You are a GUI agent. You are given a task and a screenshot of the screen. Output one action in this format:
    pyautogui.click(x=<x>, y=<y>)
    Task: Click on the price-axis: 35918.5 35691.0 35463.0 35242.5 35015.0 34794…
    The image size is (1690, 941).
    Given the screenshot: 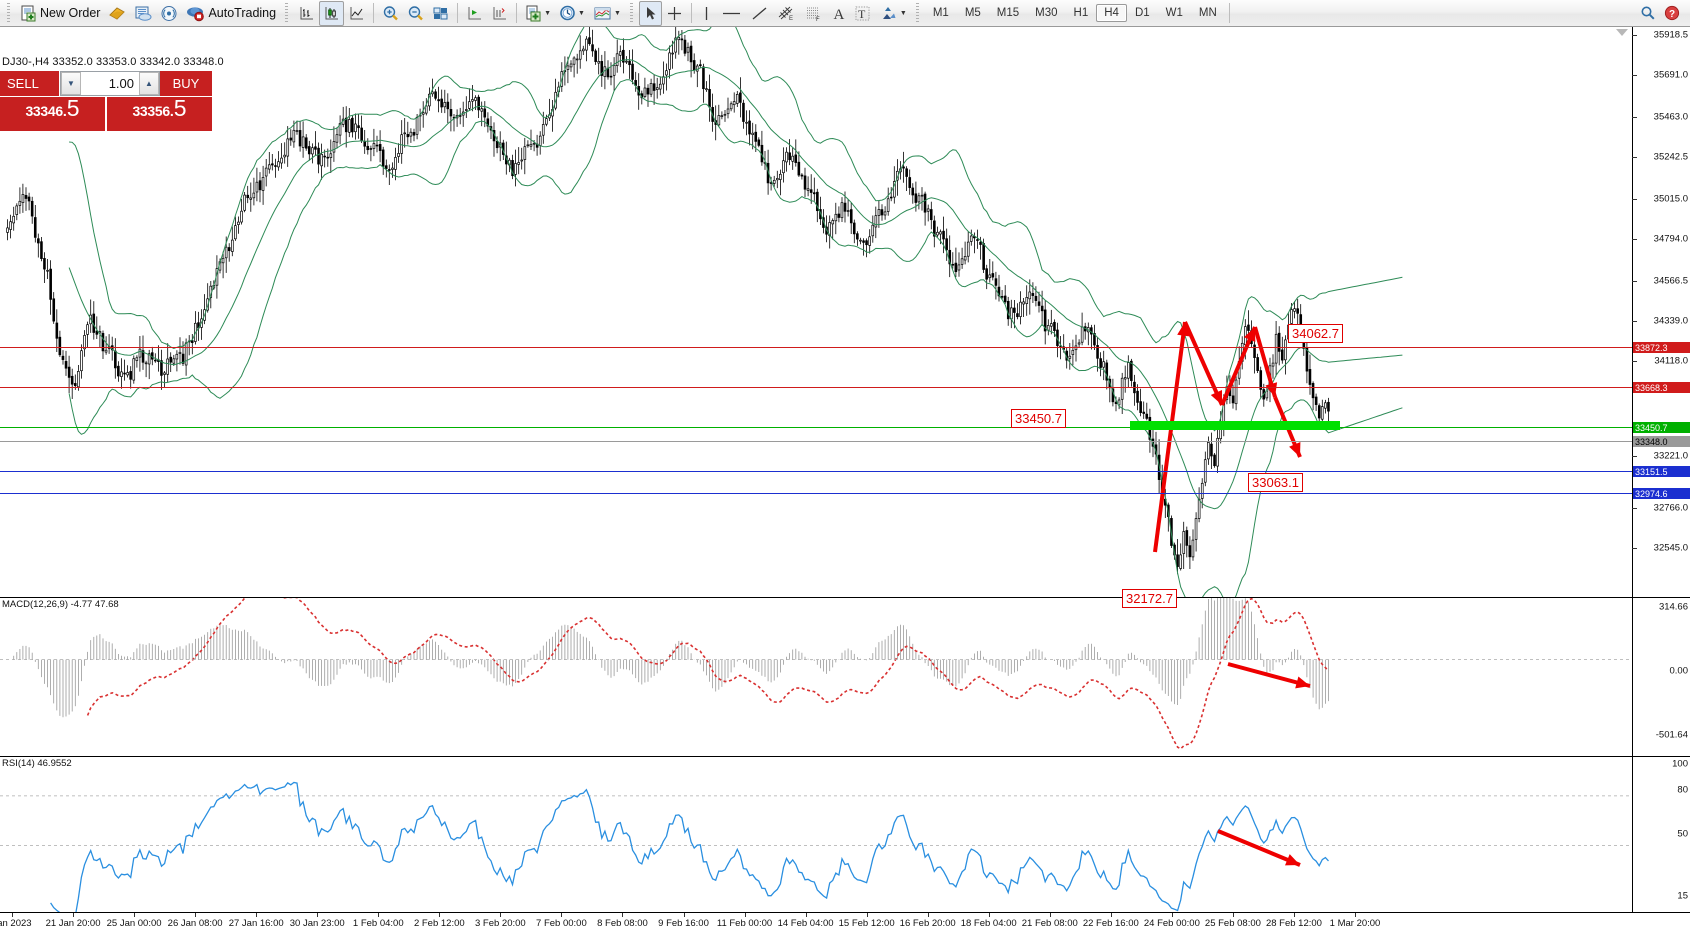 What is the action you would take?
    pyautogui.click(x=1661, y=312)
    